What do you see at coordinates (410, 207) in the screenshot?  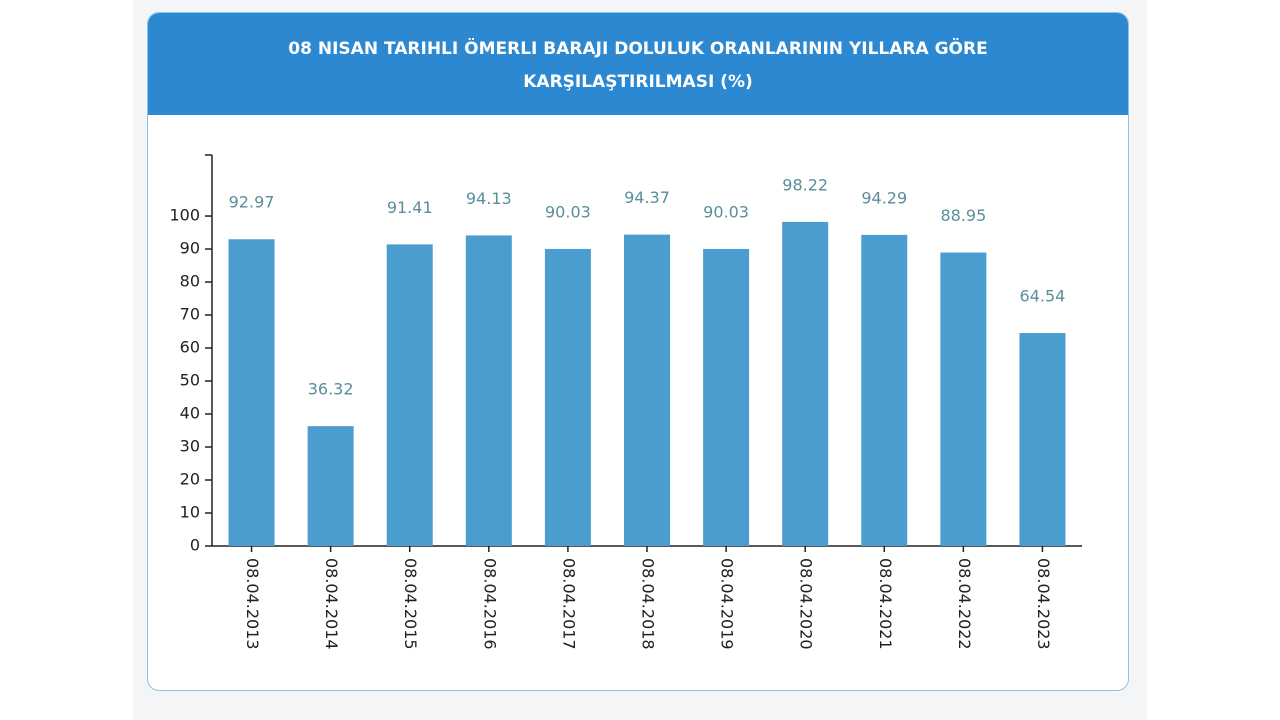 I see `value-label: 91.41` at bounding box center [410, 207].